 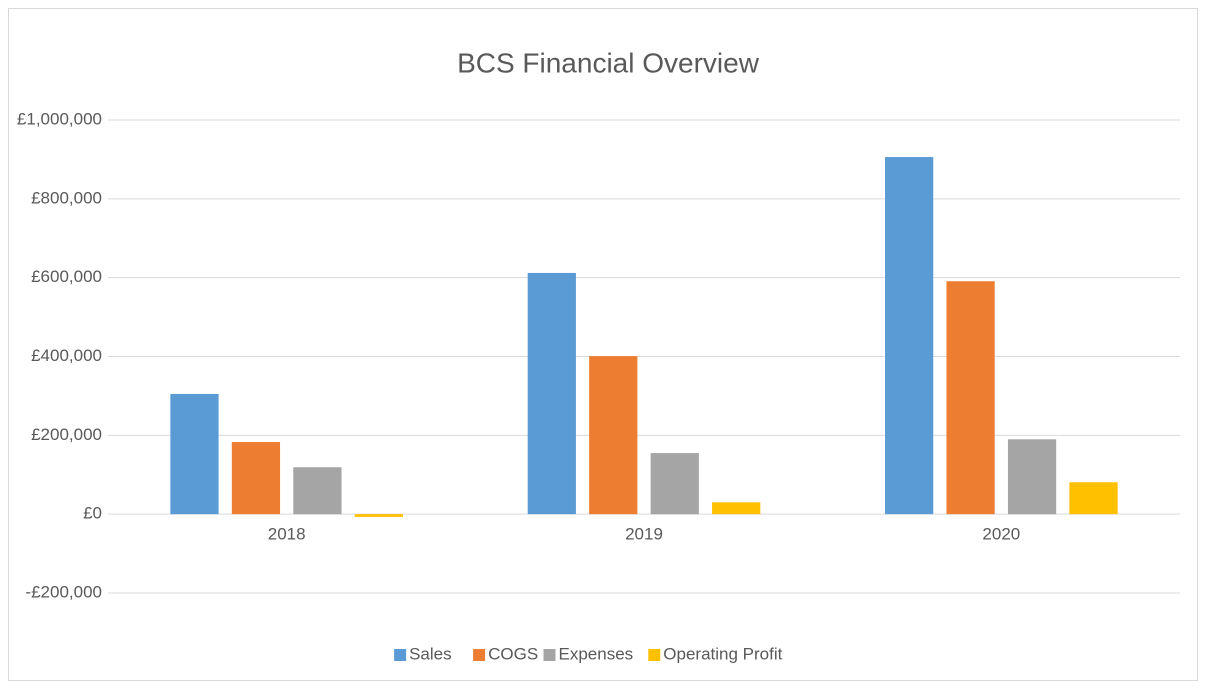 What do you see at coordinates (63, 591) in the screenshot?
I see `y-tick-label: -£200,000` at bounding box center [63, 591].